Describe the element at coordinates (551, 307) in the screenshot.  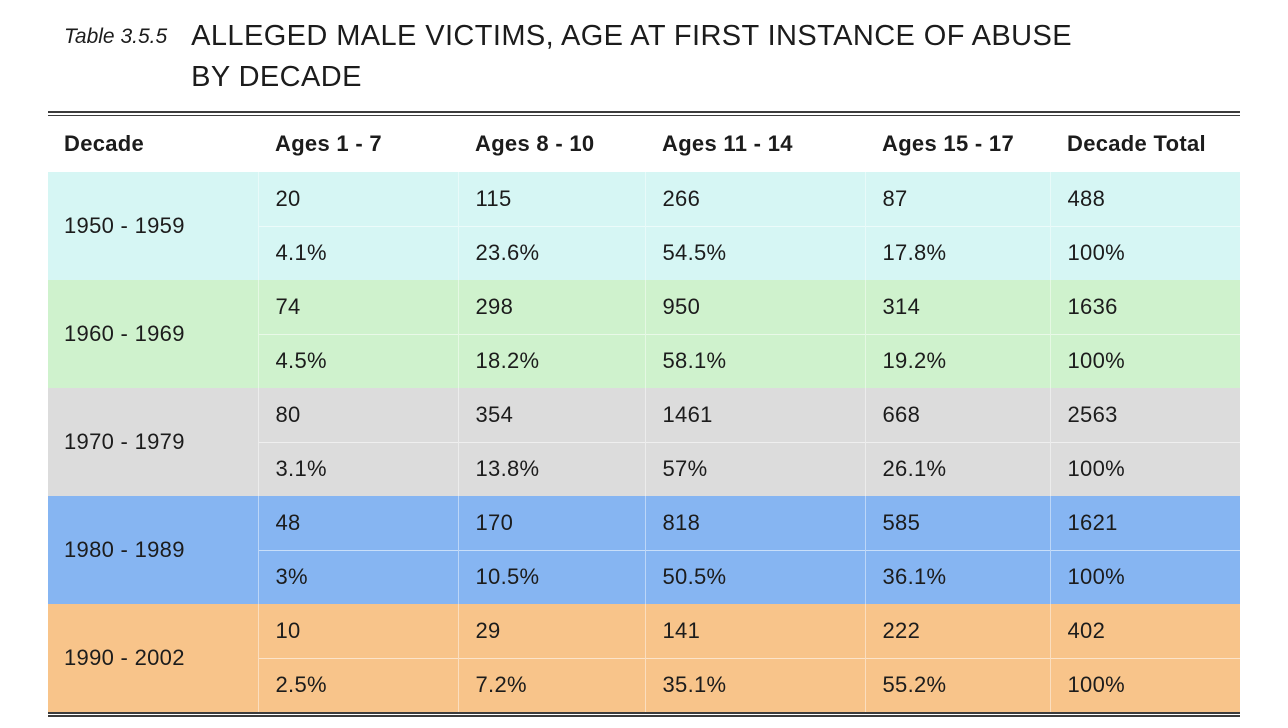
I see `count-cell: 298` at that location.